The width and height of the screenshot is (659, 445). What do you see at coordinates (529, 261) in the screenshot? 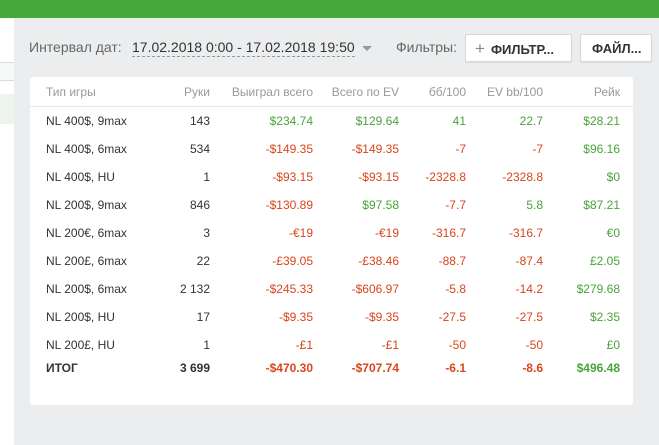
I see `cell-ev-bb100: -87.4` at bounding box center [529, 261].